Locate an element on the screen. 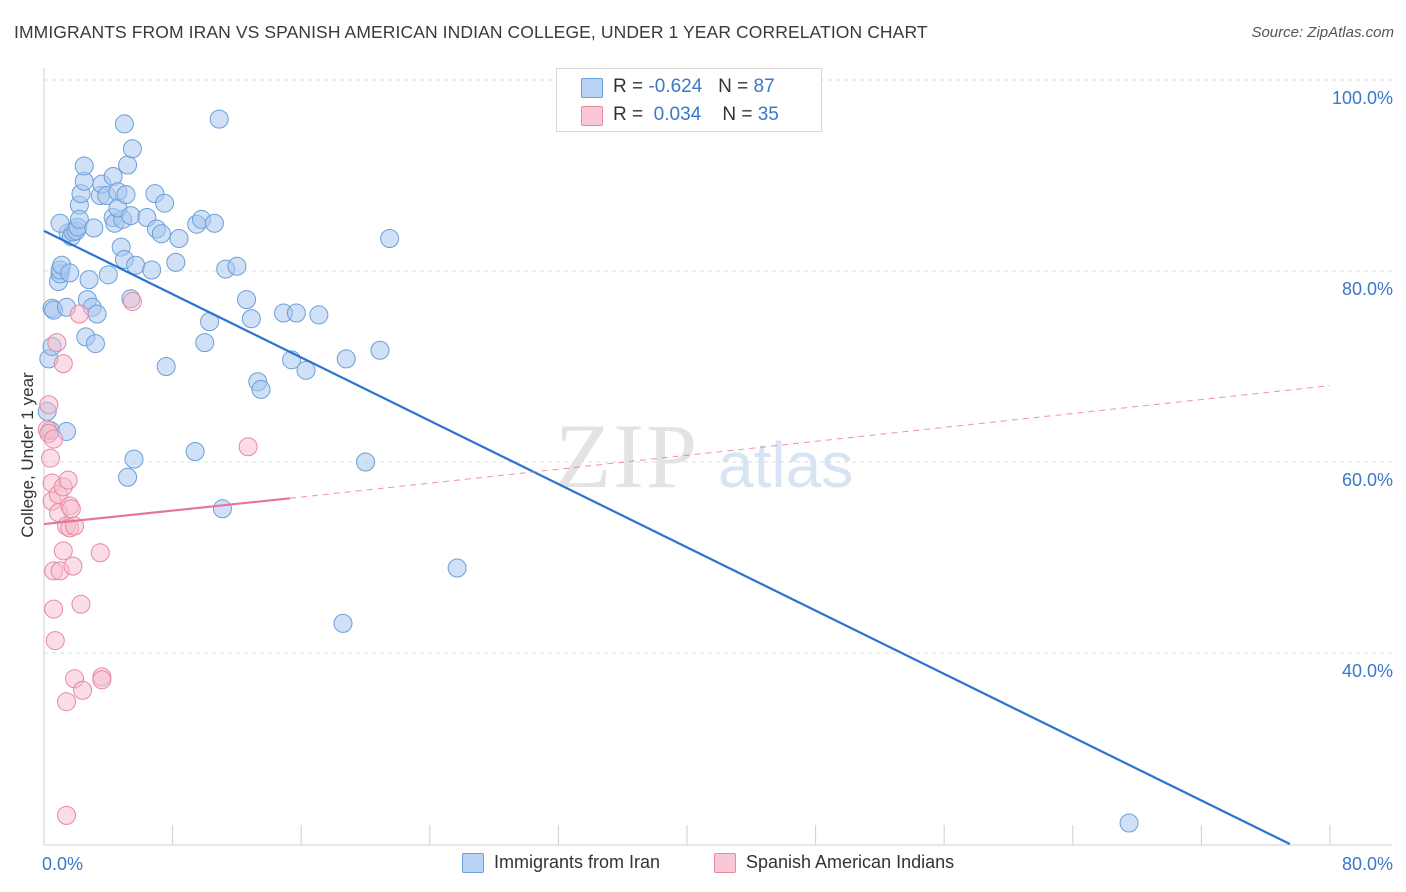 This screenshot has width=1406, height=892. series-spanish-american-indians is located at coordinates (147, 558).